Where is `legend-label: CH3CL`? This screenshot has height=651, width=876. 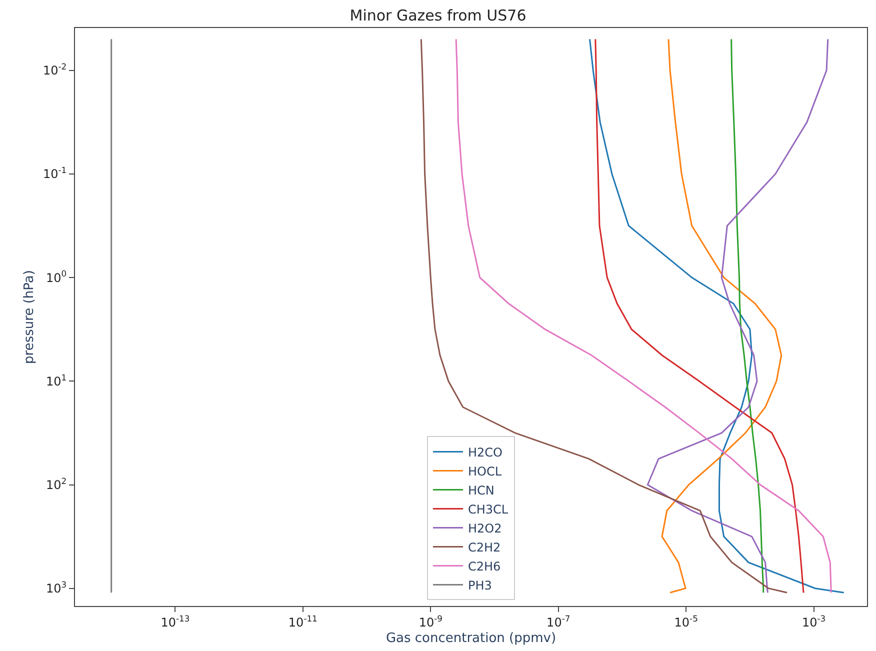 legend-label: CH3CL is located at coordinates (488, 509).